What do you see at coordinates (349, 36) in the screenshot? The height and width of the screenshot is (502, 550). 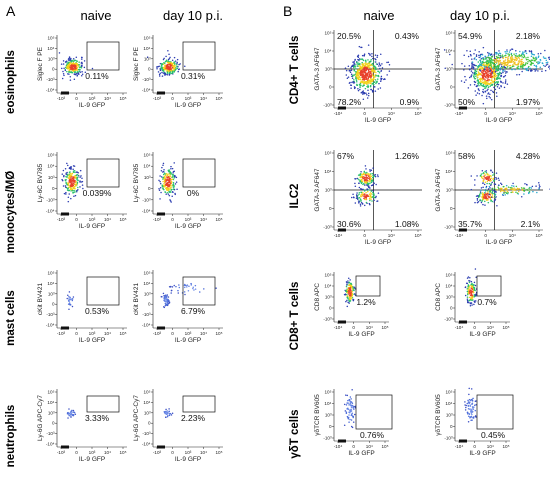 I see `quadrant-percentage: 20.5%` at bounding box center [349, 36].